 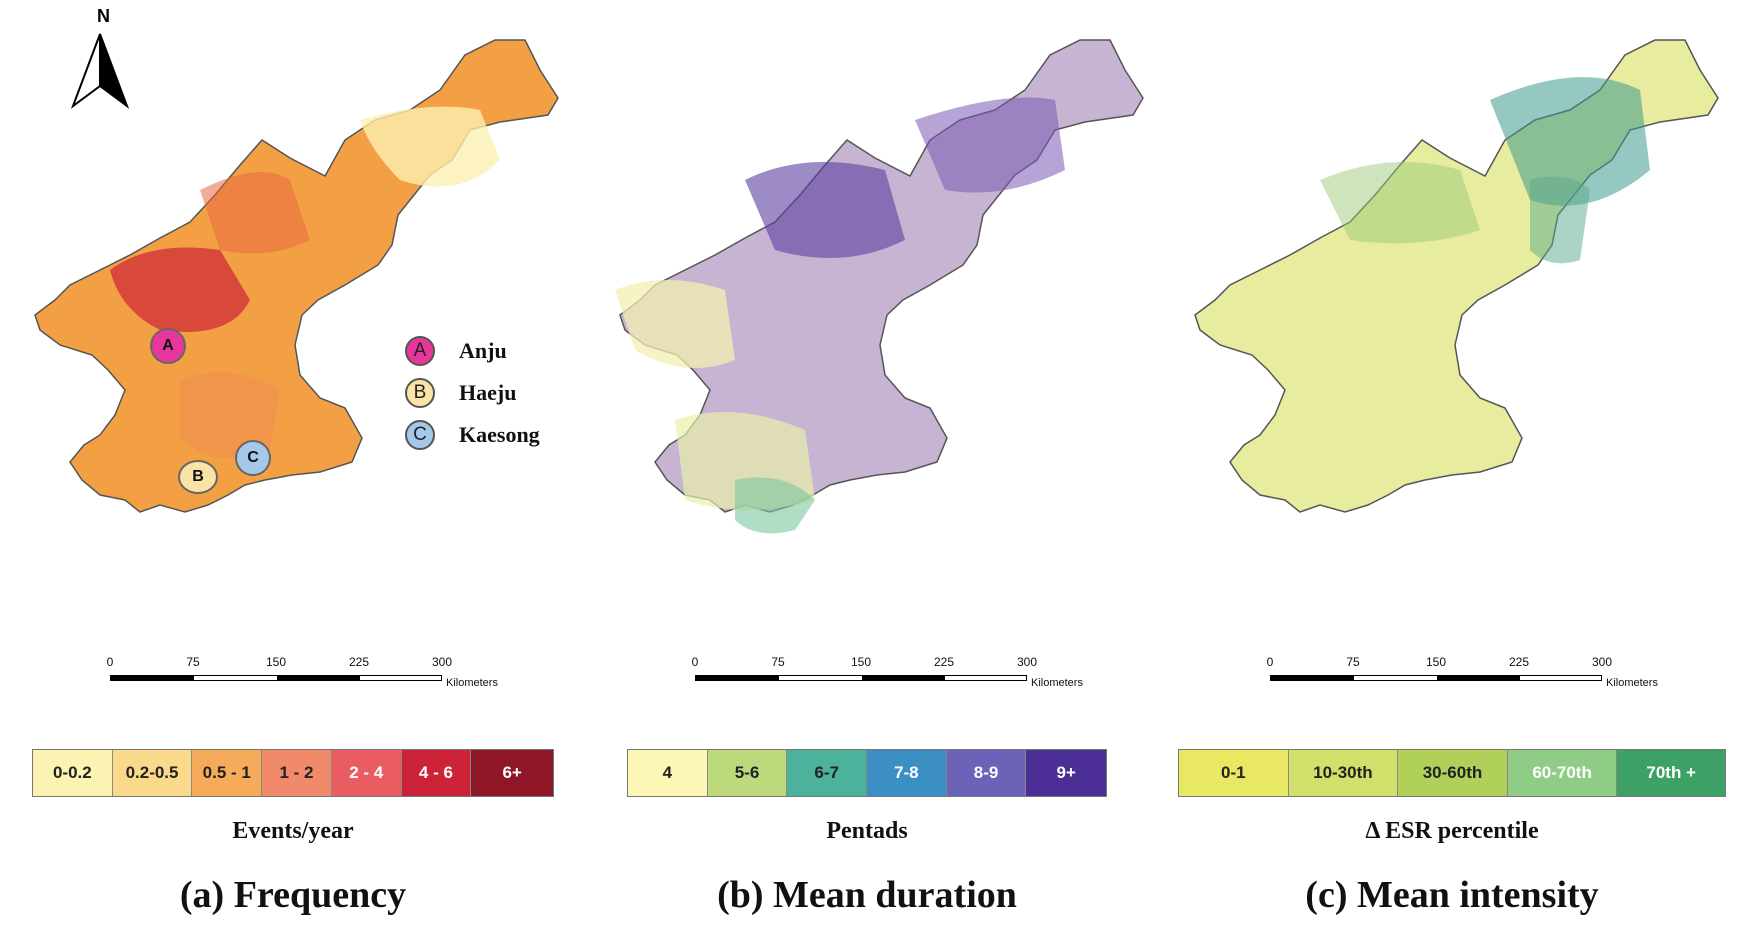 I want to click on haeju-marker: B, so click(x=198, y=477).